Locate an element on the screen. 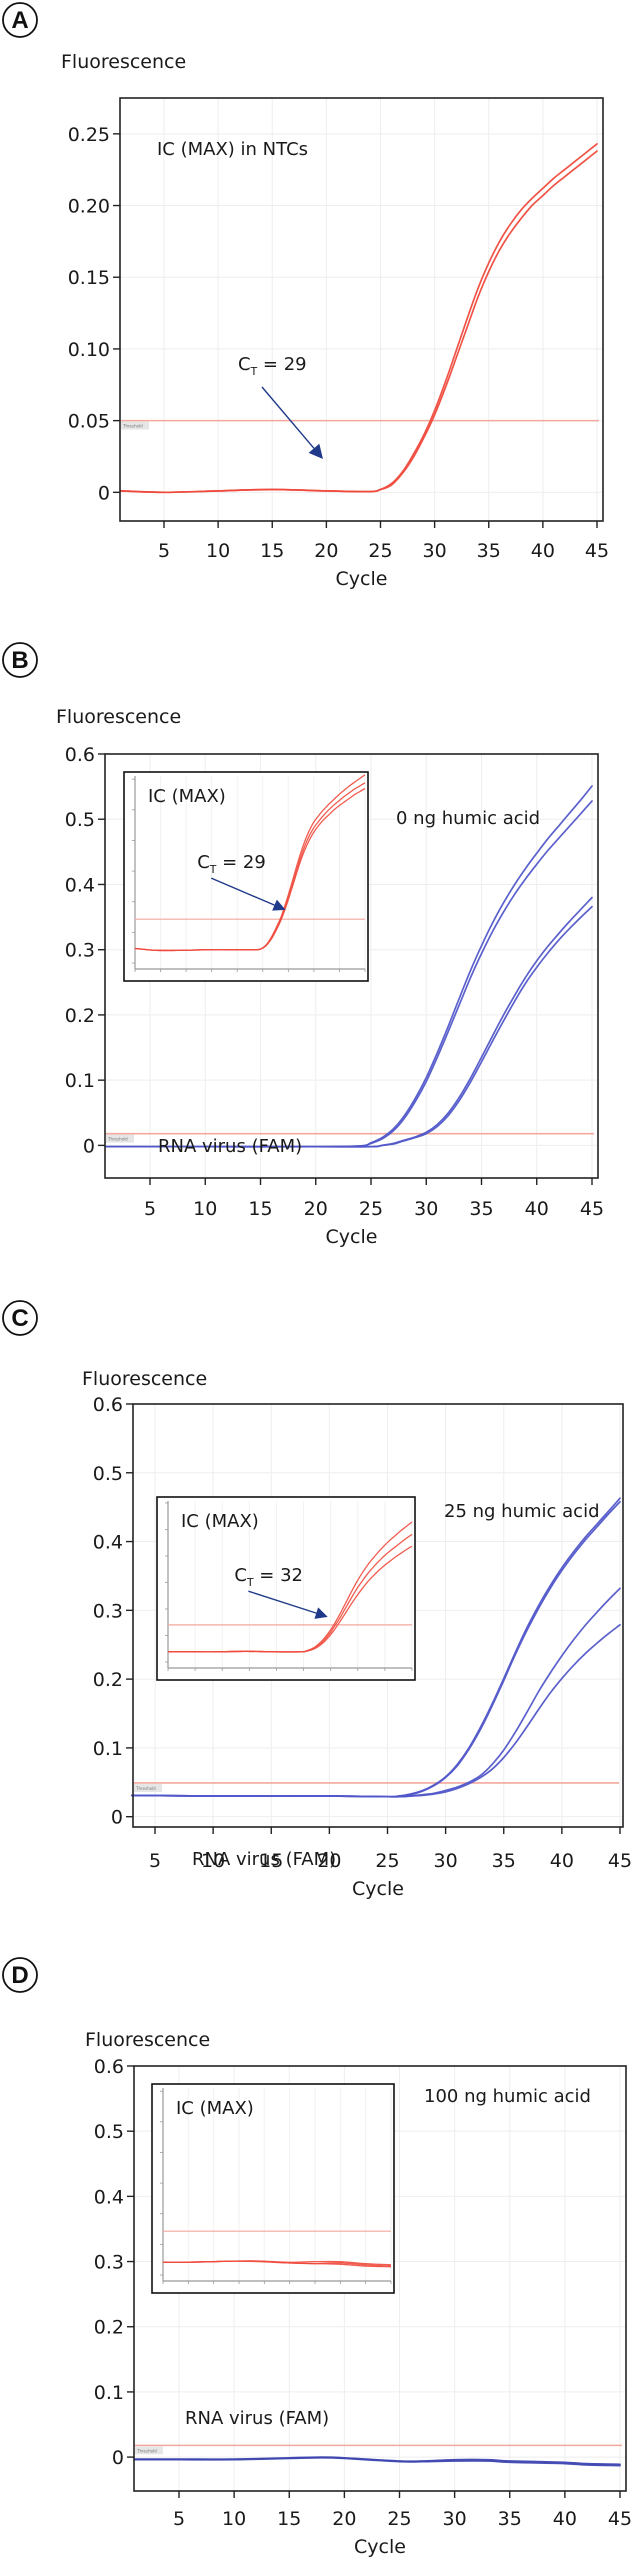 The image size is (633, 2560). plot-area is located at coordinates (361, 309).